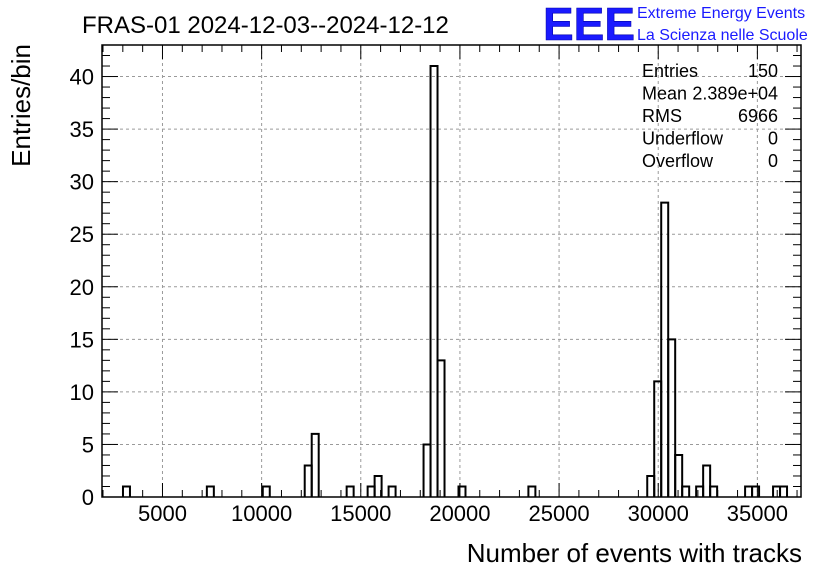  I want to click on eee-logo-line2: La Scienza nelle Scuole, so click(722, 35).